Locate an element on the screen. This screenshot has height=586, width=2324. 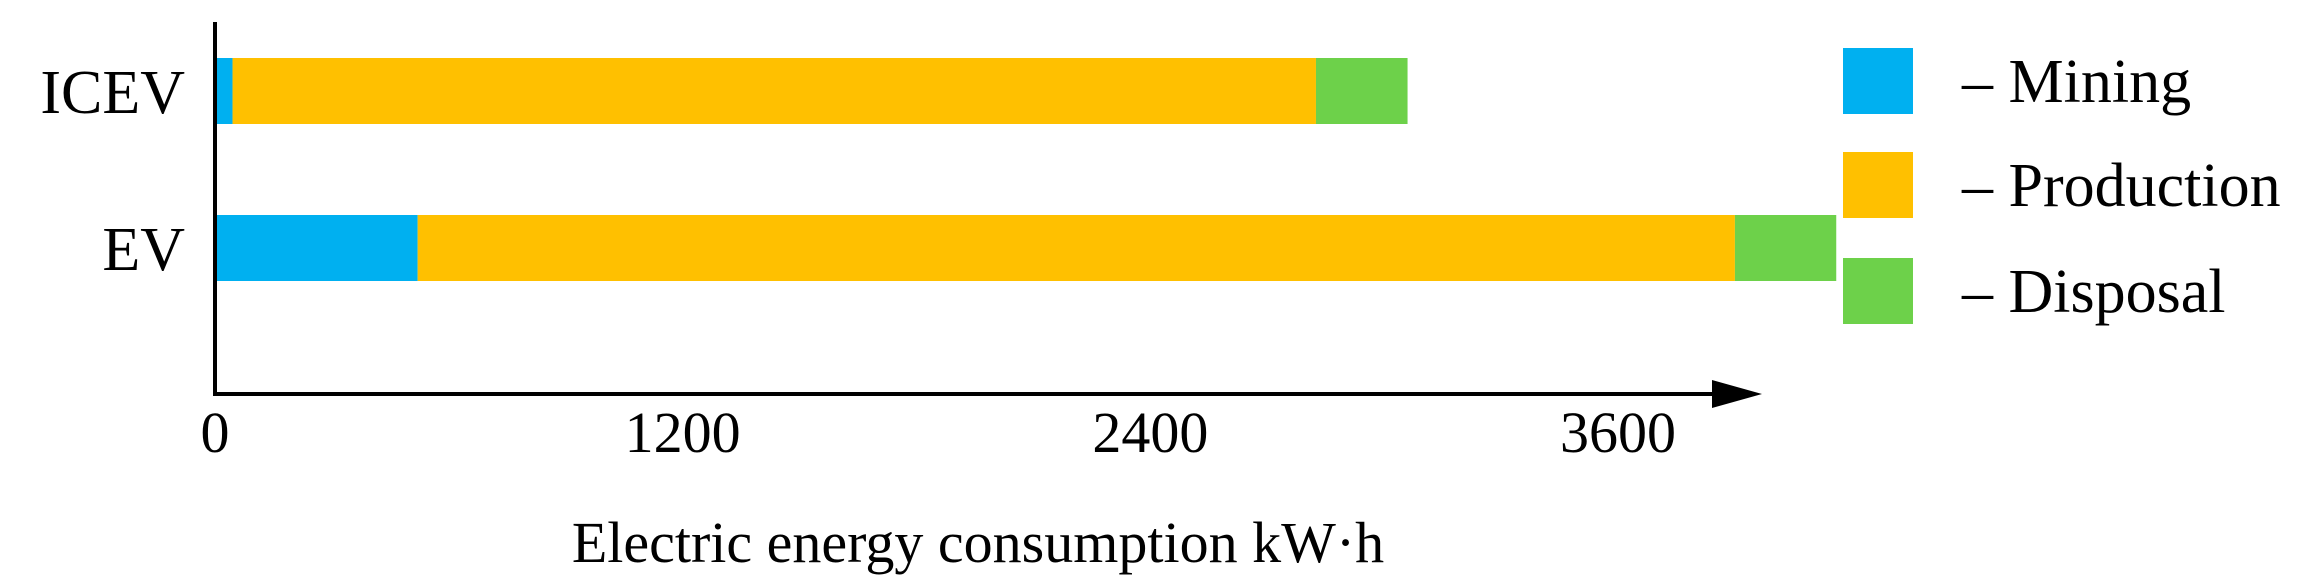
legend-swatch-disposal is located at coordinates (1878, 291).